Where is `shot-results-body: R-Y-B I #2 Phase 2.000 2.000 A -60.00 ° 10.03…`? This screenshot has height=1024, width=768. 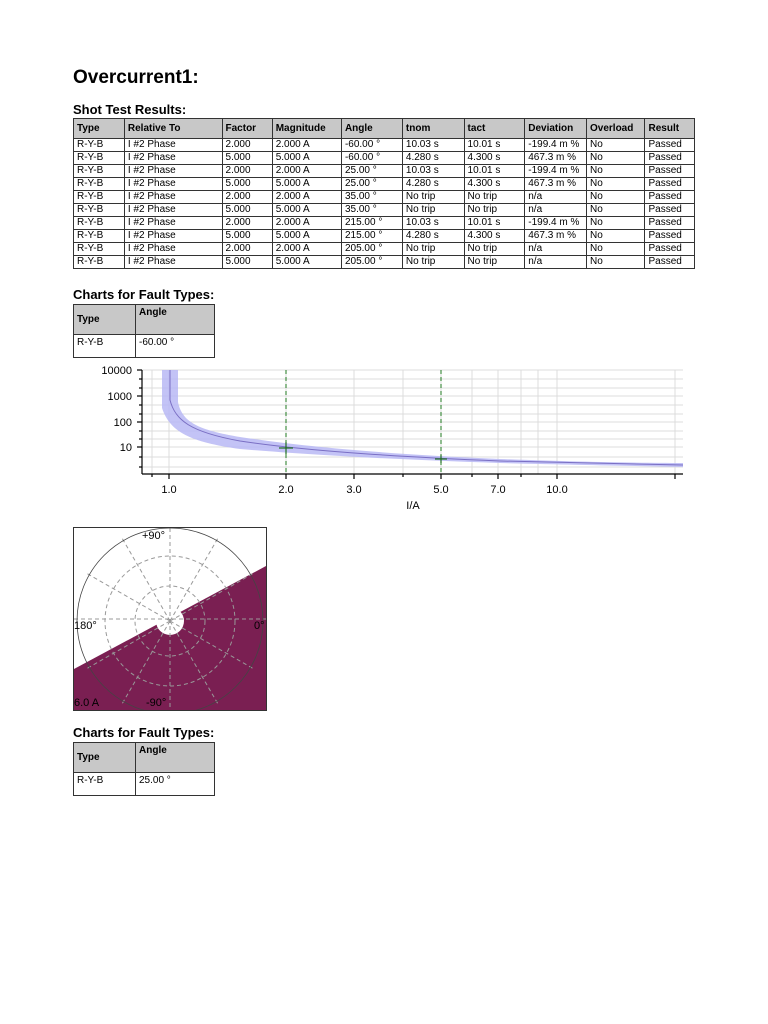
shot-results-body: R-Y-B I #2 Phase 2.000 2.000 A -60.00 ° 10.03… is located at coordinates (384, 203).